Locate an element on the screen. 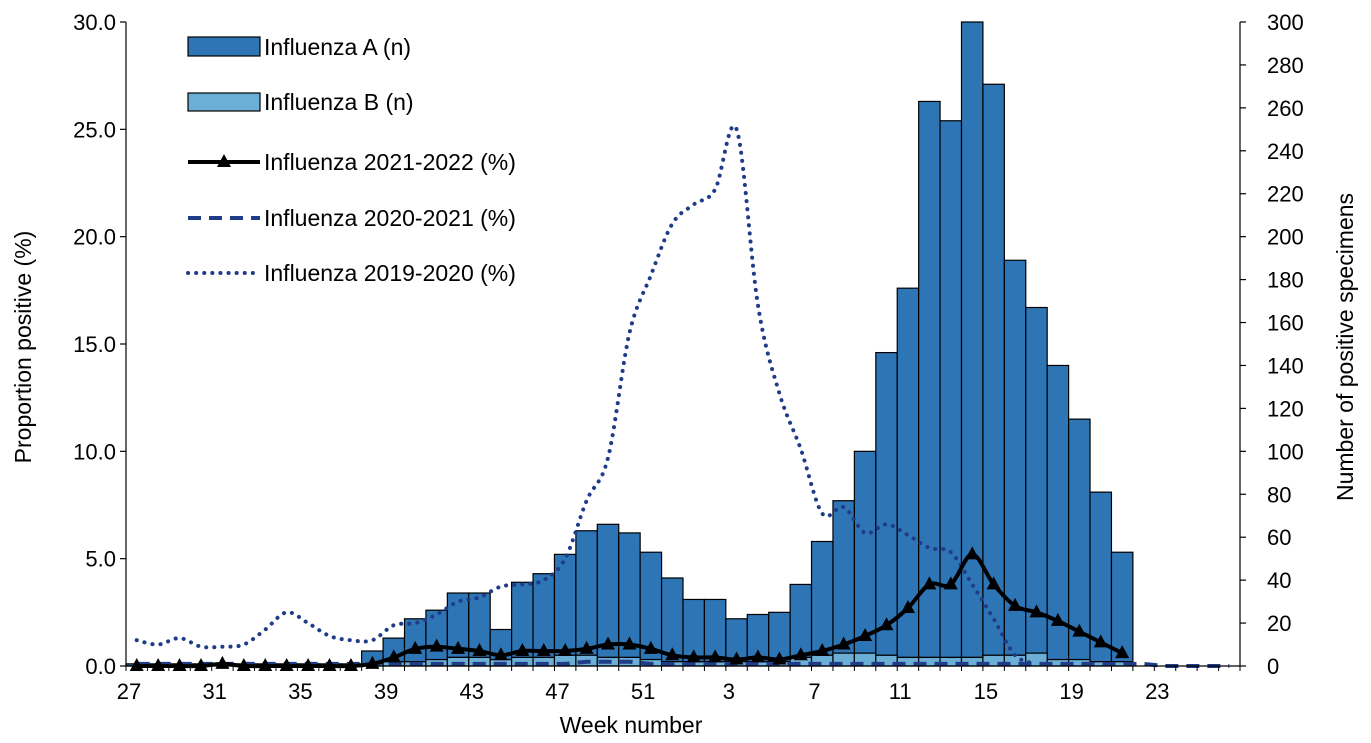  y-left-tick-label: 5.0 is located at coordinates (100, 559).